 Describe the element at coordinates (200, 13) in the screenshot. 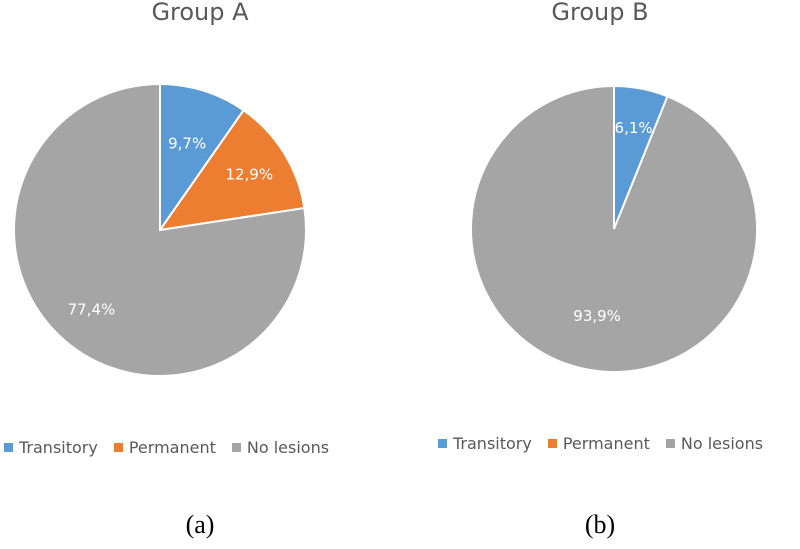

I see `chart-title: Group A` at that location.